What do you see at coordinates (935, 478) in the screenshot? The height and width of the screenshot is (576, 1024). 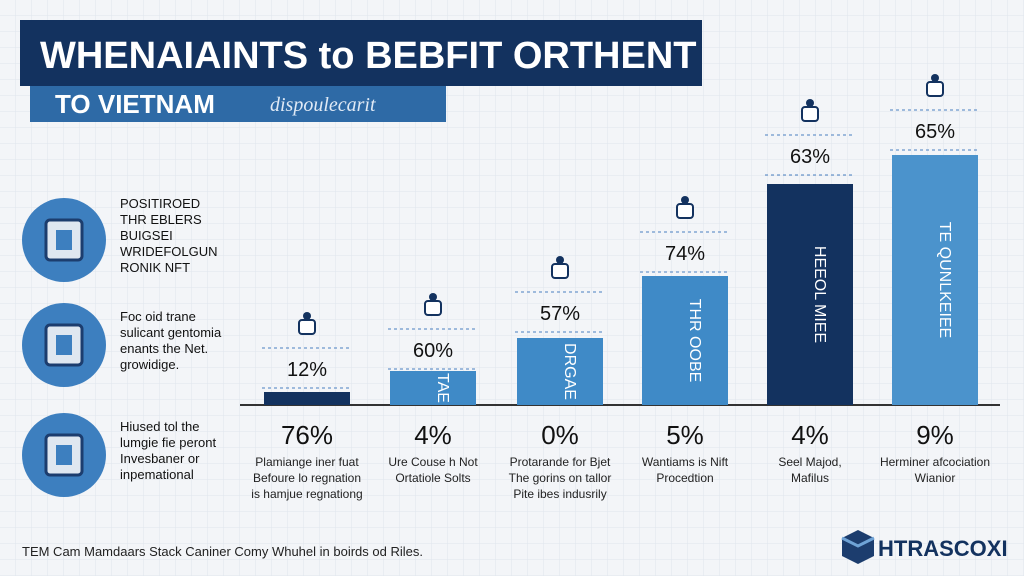 I see `caption: Wianior` at bounding box center [935, 478].